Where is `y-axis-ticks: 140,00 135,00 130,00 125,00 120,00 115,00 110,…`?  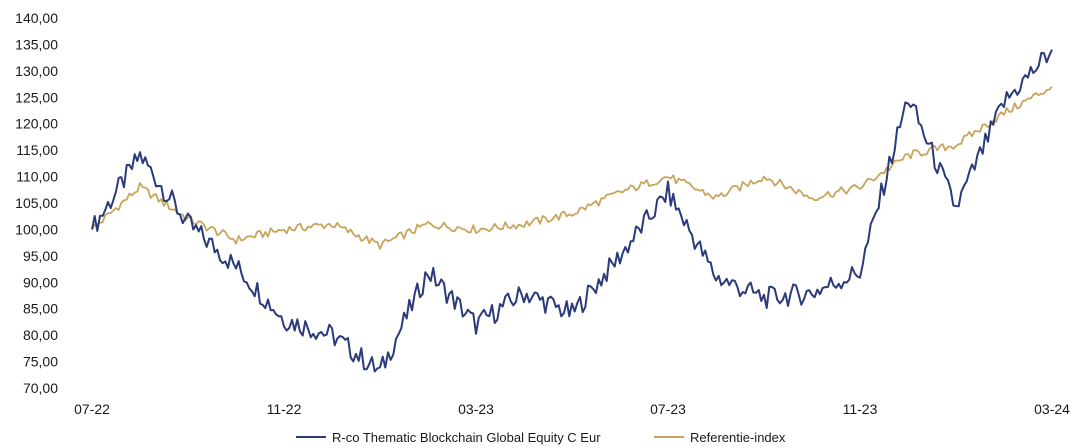 y-axis-ticks: 140,00 135,00 130,00 125,00 120,00 115,00 110,… is located at coordinates (36, 203).